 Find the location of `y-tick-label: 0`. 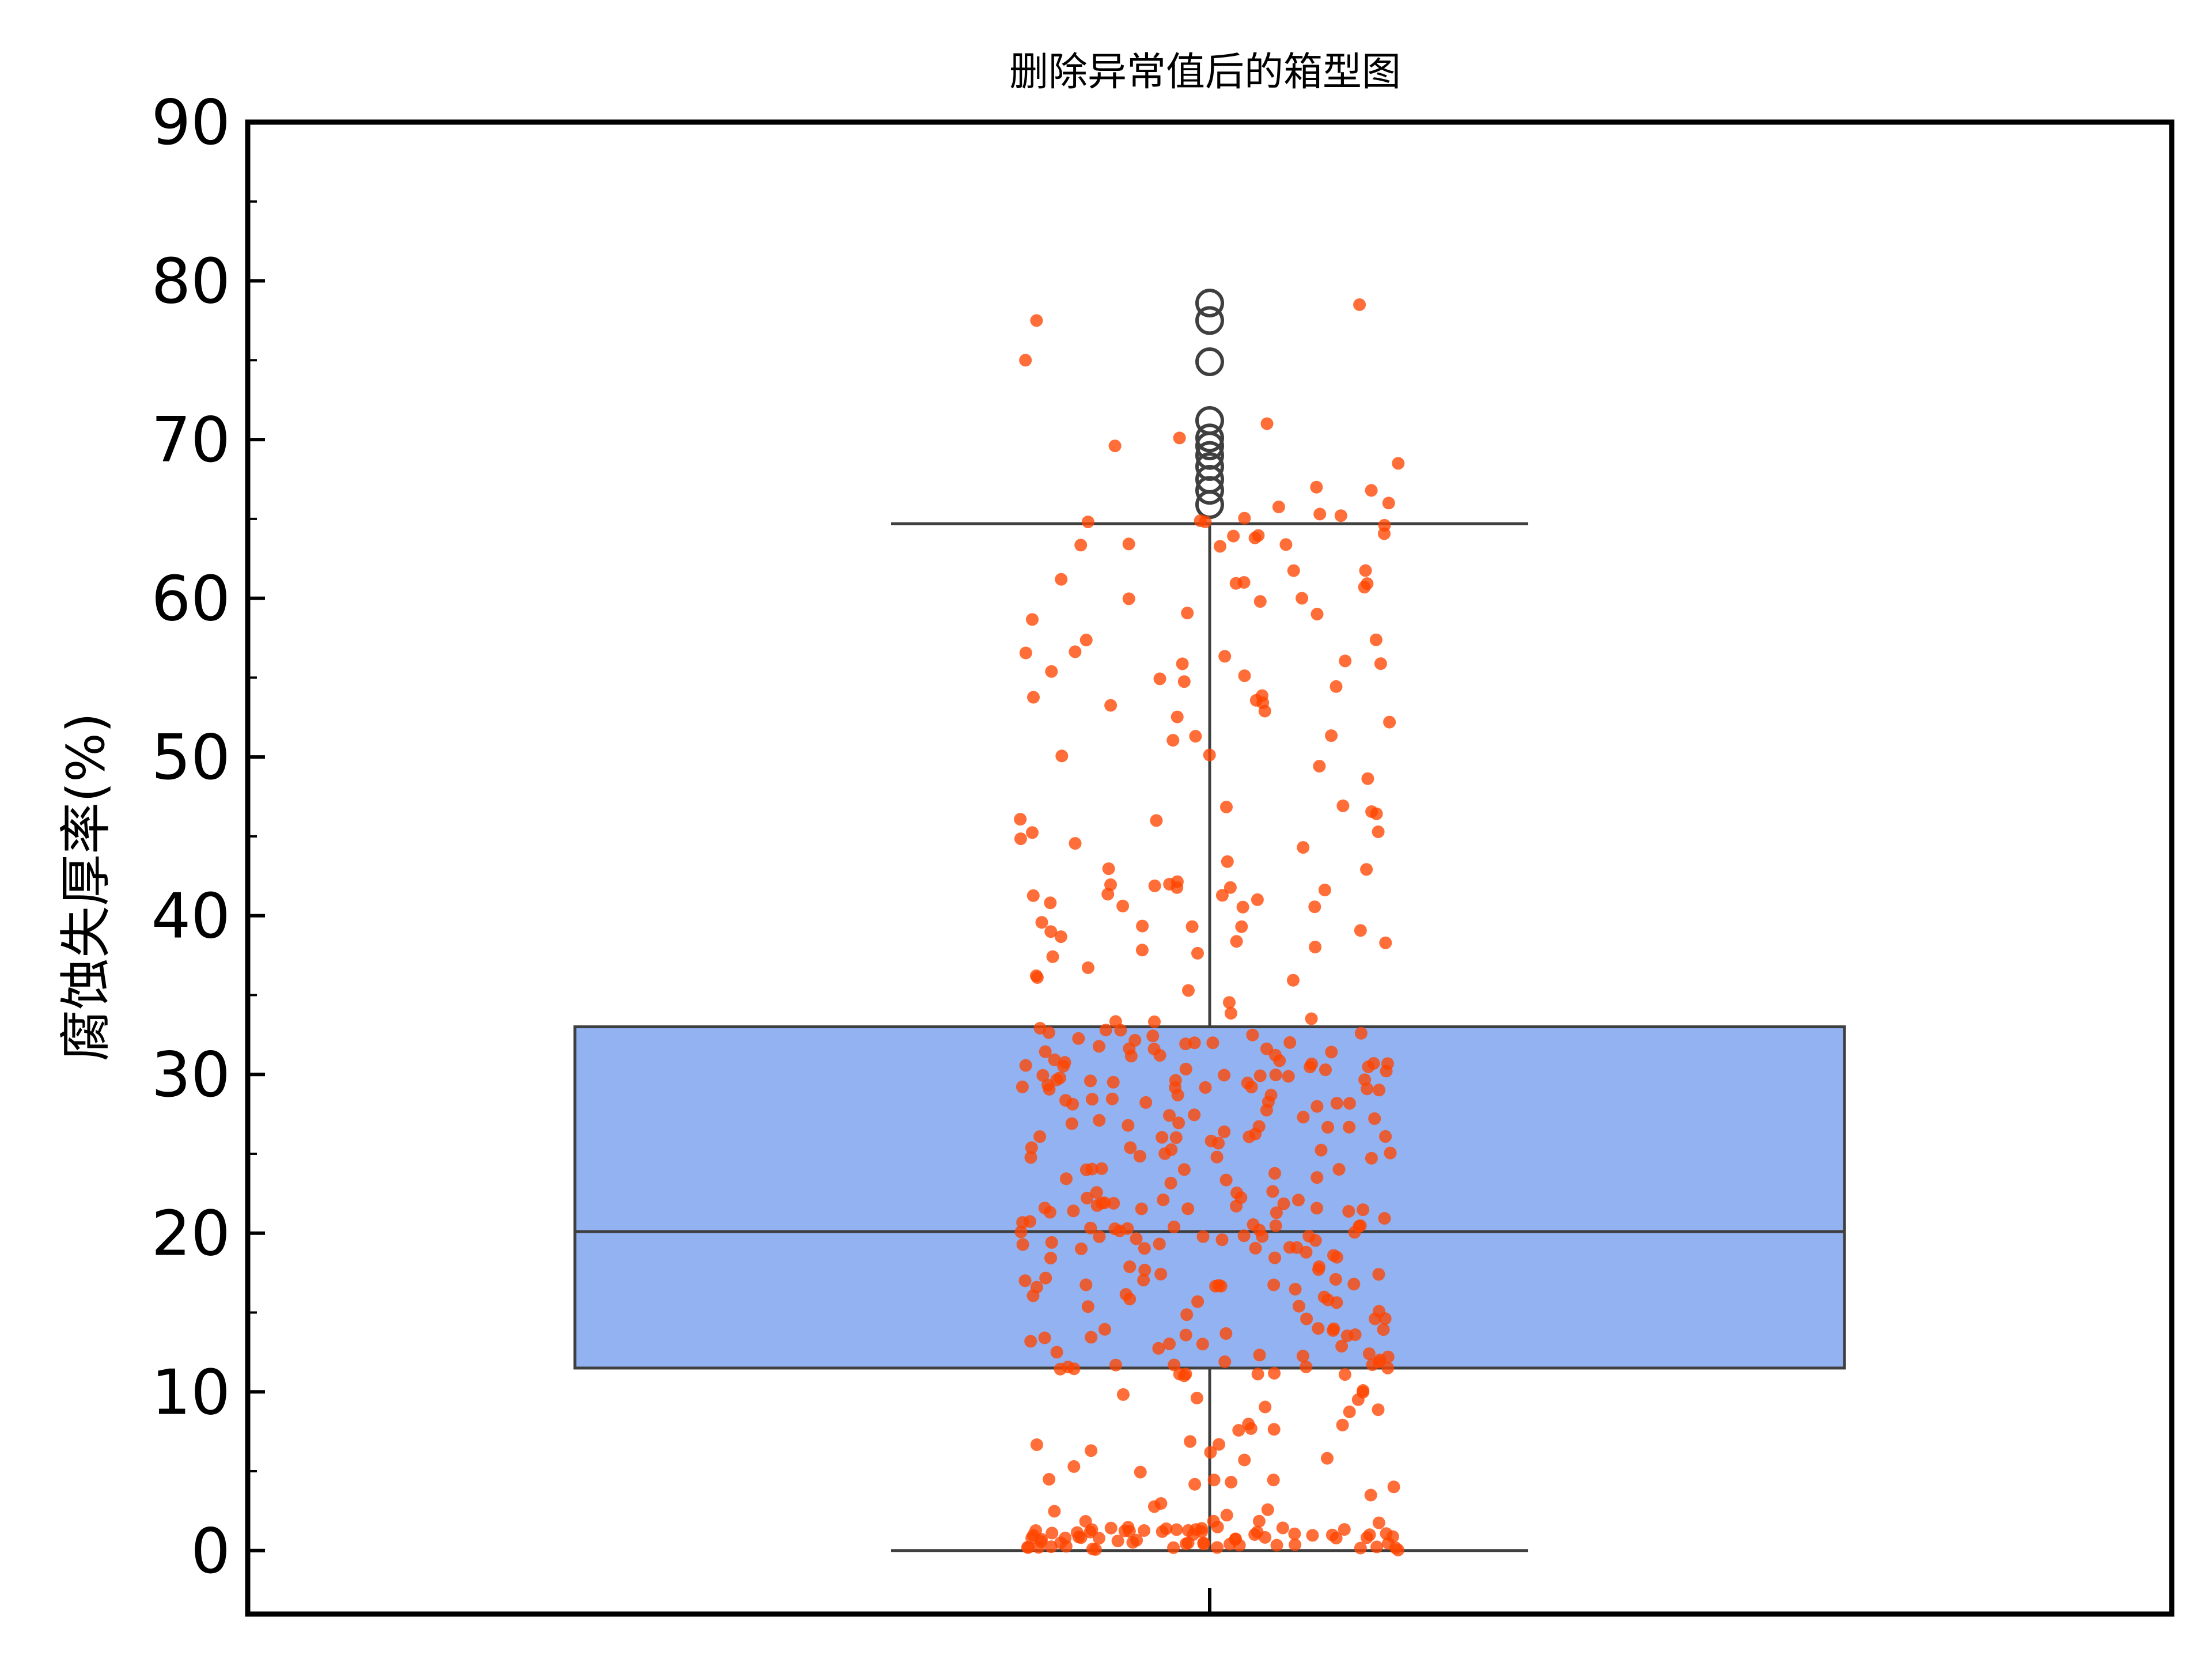

y-tick-label: 0 is located at coordinates (210, 1552).